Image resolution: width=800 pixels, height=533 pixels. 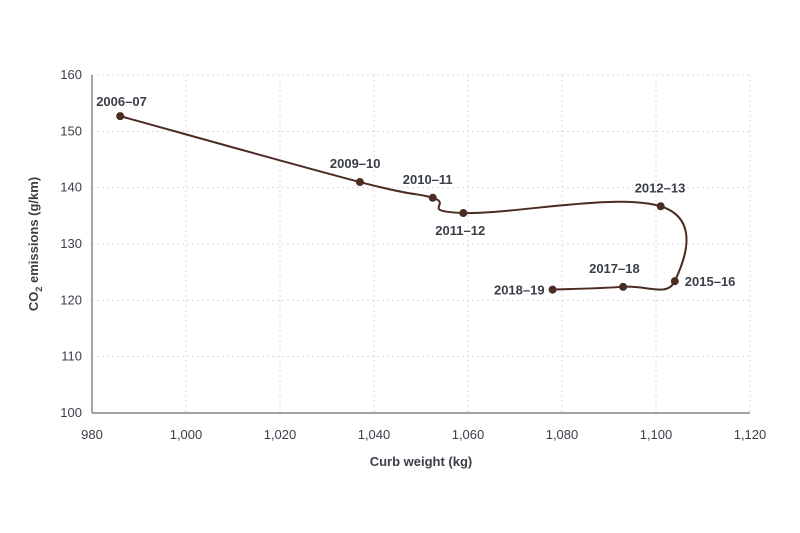 I want to click on y-axis-title-base: CO, so click(x=33, y=302).